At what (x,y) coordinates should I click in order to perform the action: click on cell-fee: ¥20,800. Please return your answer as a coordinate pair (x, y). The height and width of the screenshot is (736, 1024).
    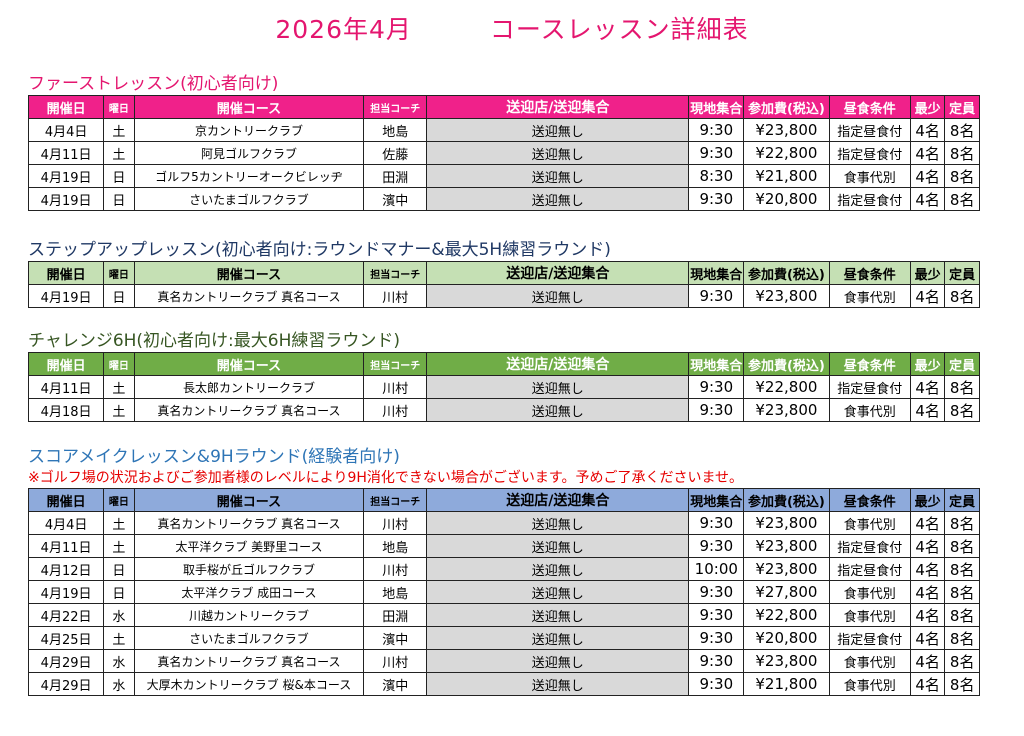
    Looking at the image, I should click on (786, 199).